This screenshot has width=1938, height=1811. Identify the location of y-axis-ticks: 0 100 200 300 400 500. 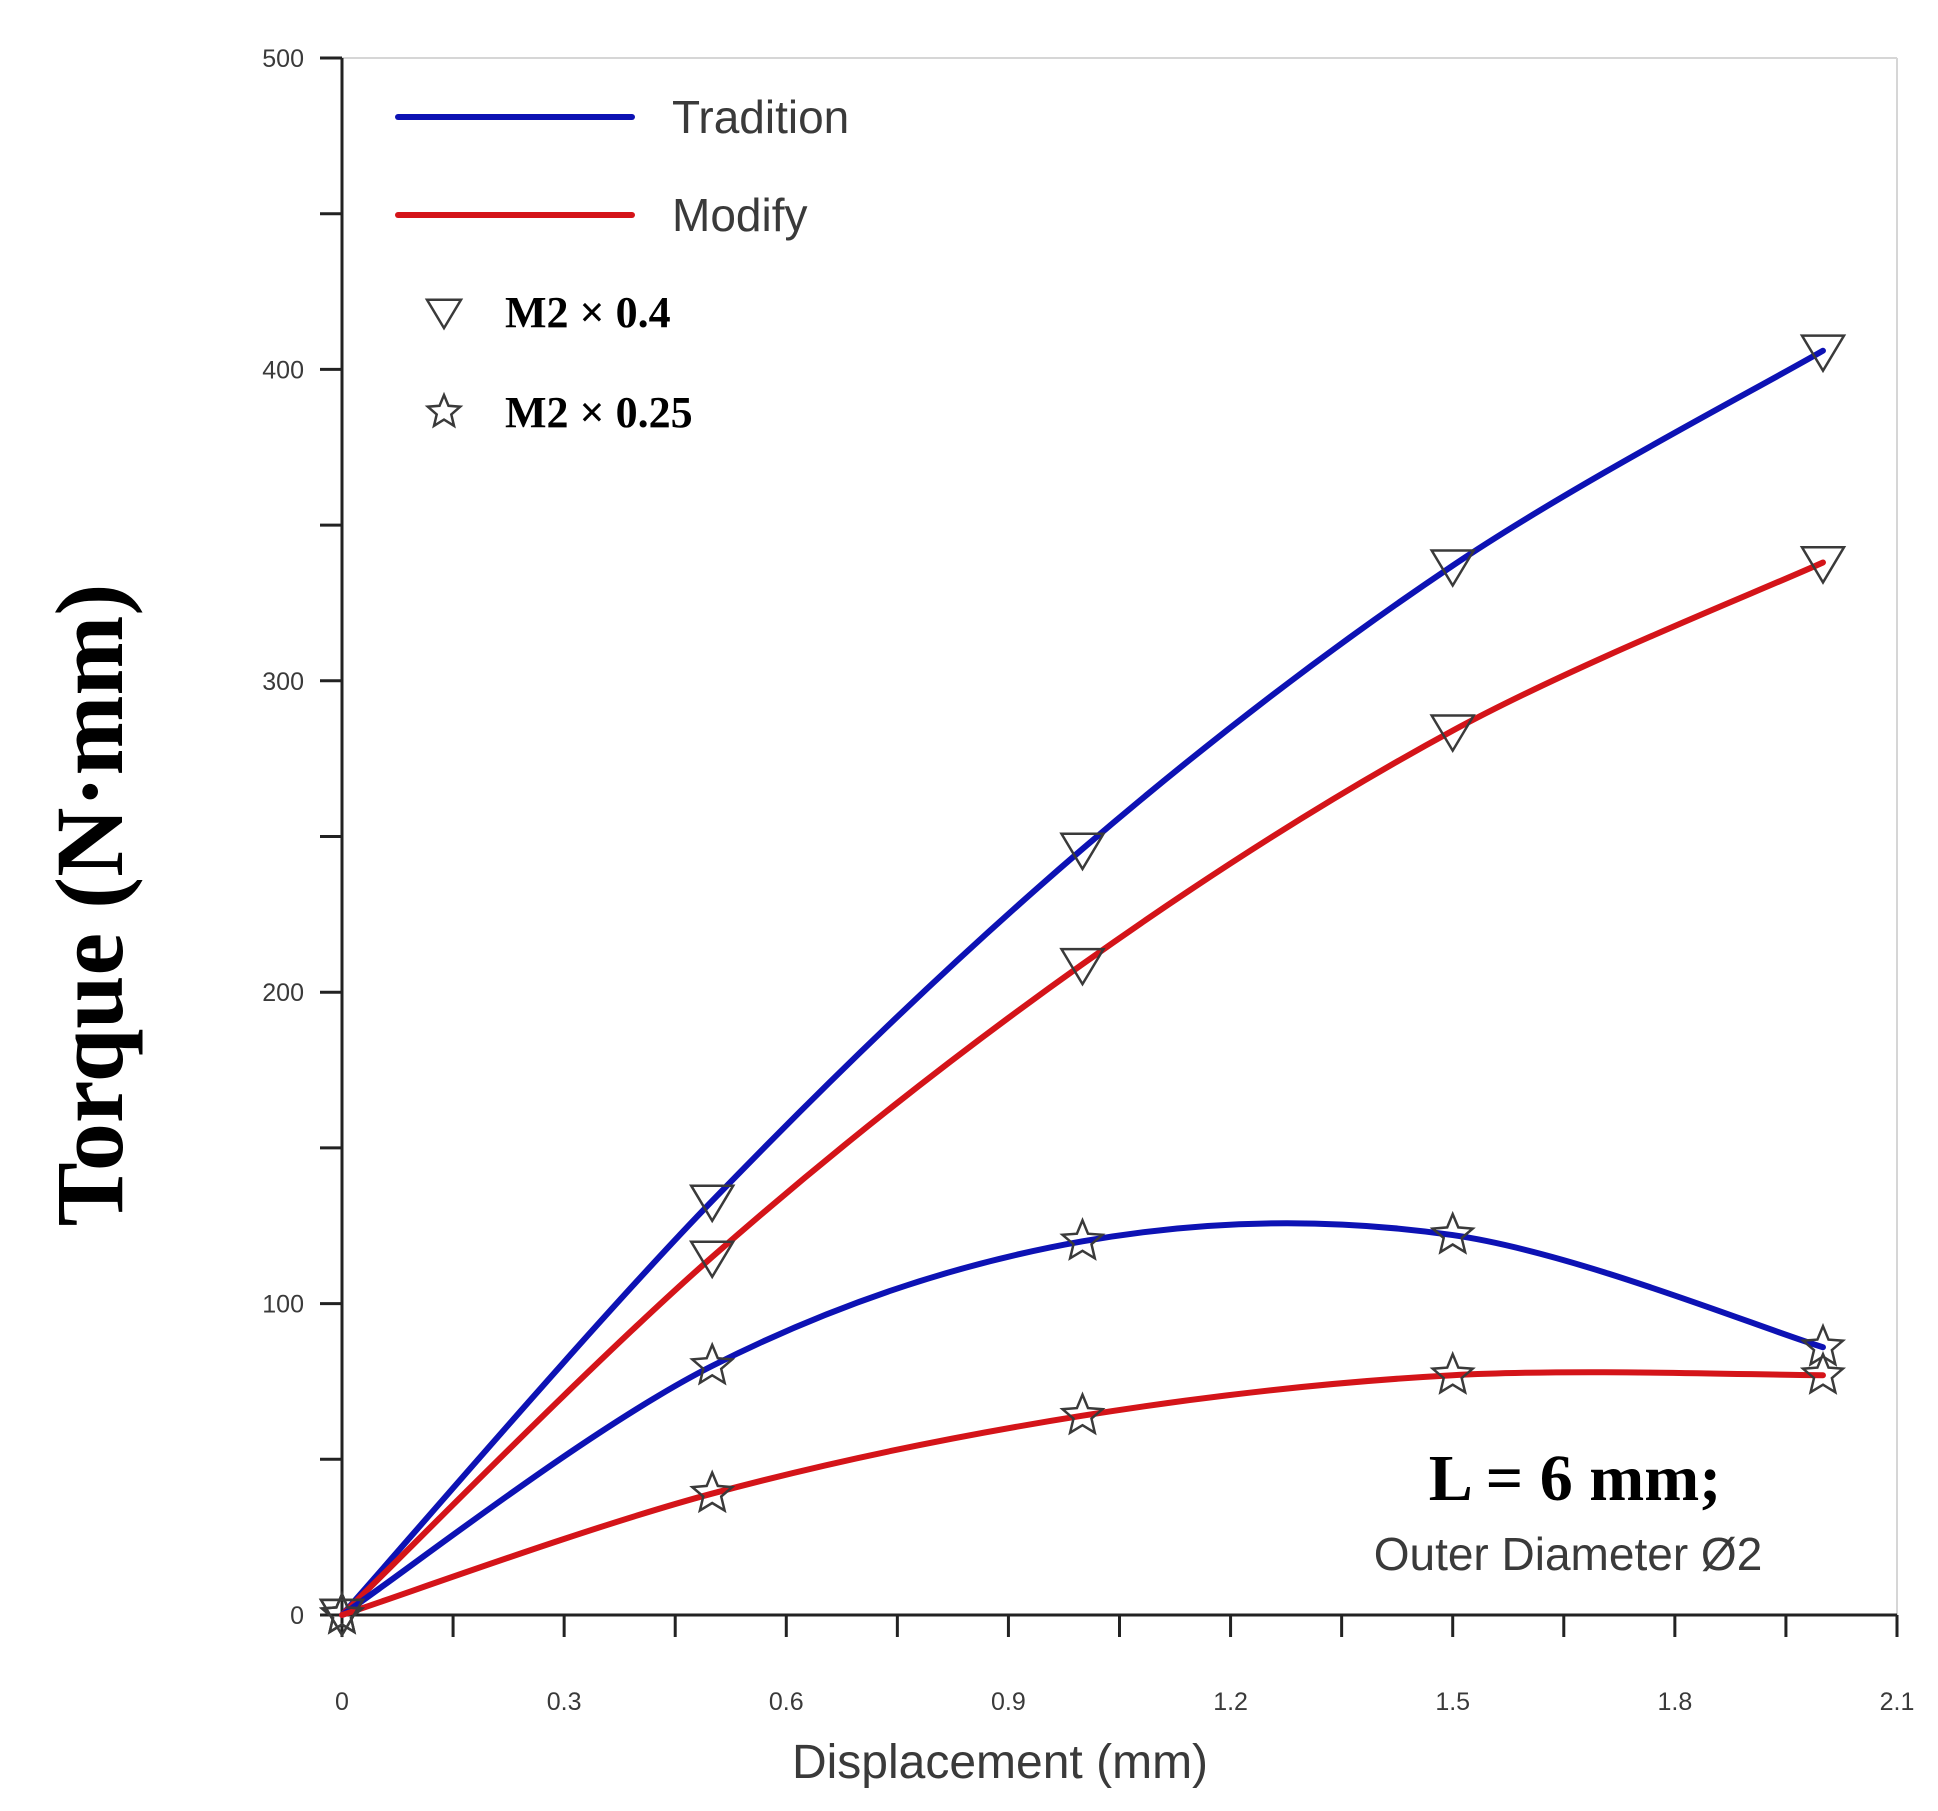
(302, 837).